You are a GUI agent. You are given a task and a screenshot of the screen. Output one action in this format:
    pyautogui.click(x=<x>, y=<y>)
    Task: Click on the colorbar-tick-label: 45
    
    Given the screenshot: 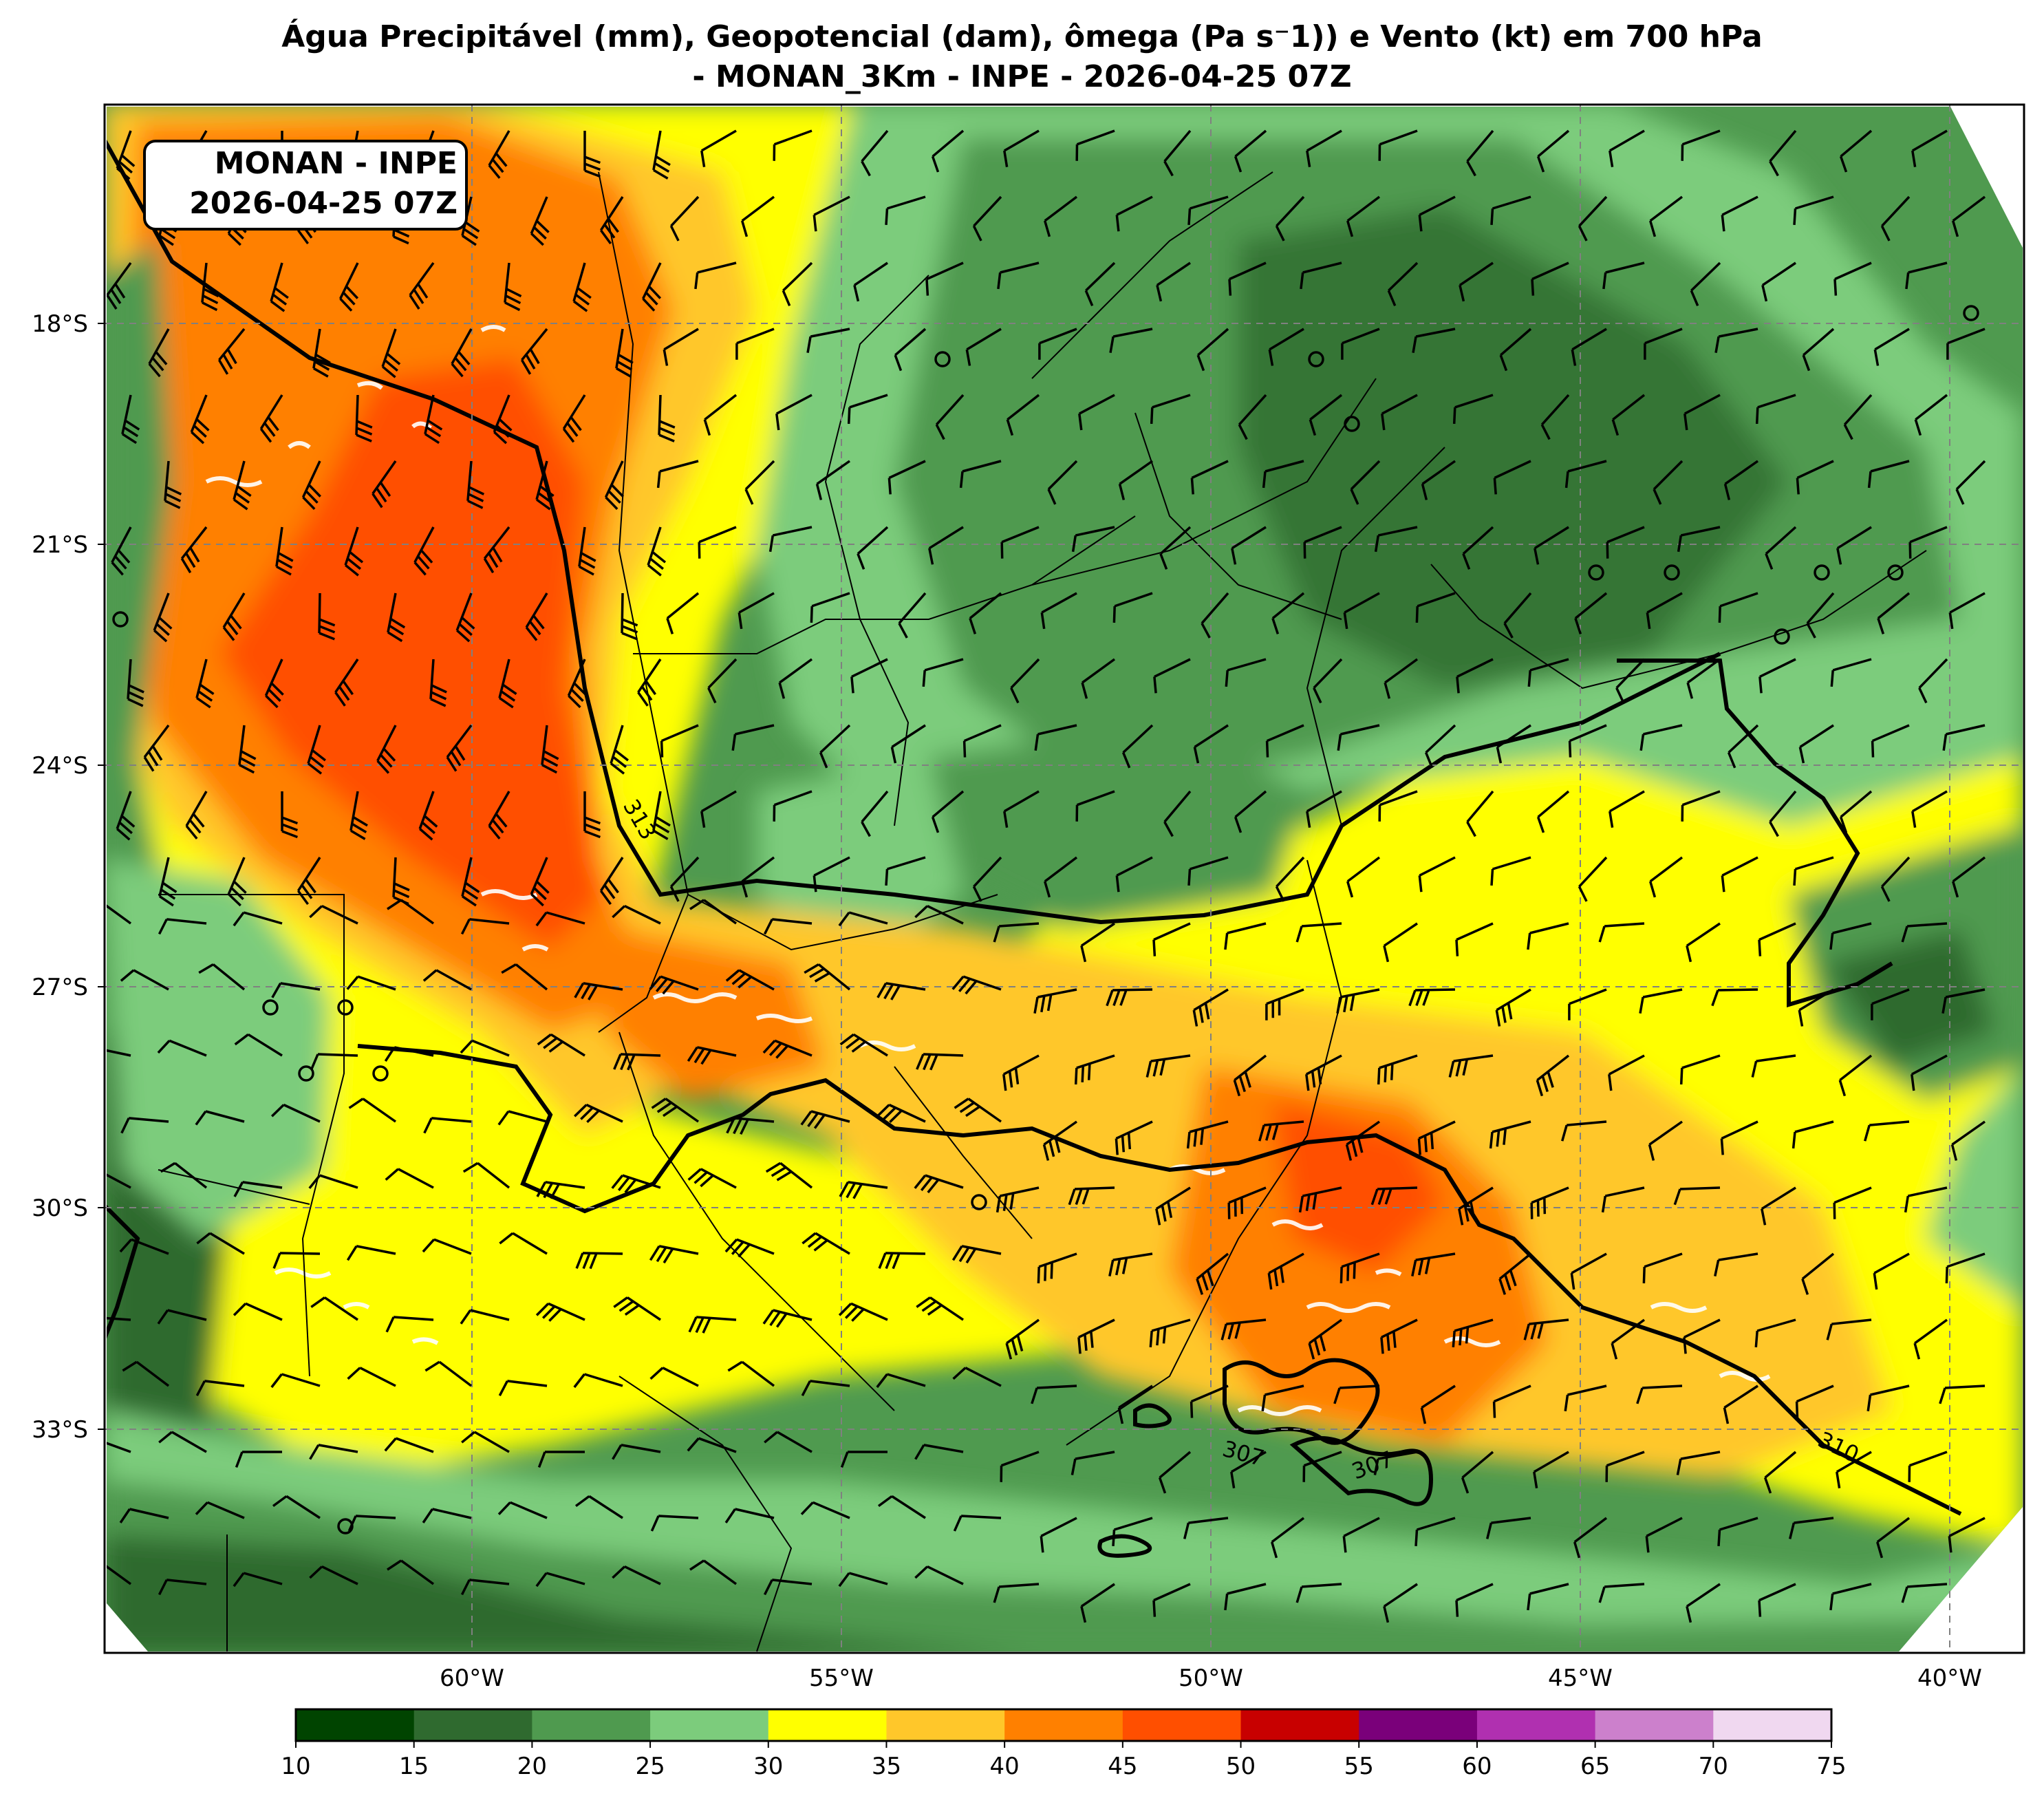 What is the action you would take?
    pyautogui.click(x=1122, y=1766)
    